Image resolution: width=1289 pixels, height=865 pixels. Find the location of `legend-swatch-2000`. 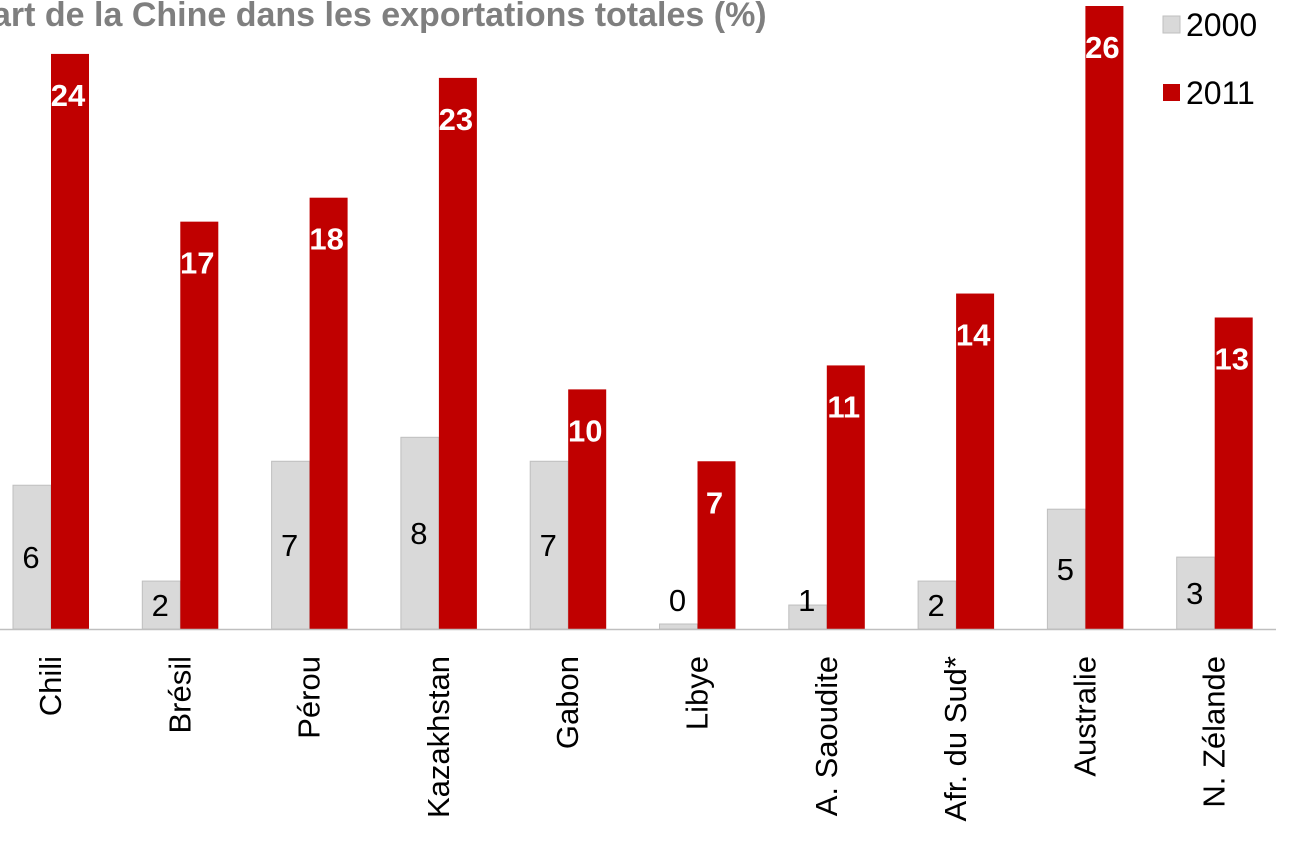

legend-swatch-2000 is located at coordinates (1171, 24).